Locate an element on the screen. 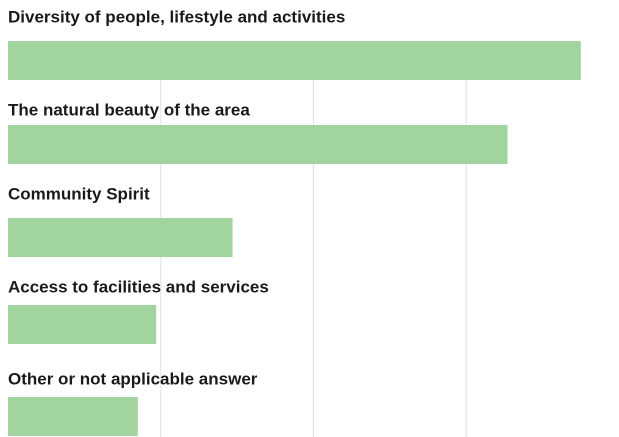 This screenshot has width=619, height=437. category-label: Community Spirit is located at coordinates (79, 193).